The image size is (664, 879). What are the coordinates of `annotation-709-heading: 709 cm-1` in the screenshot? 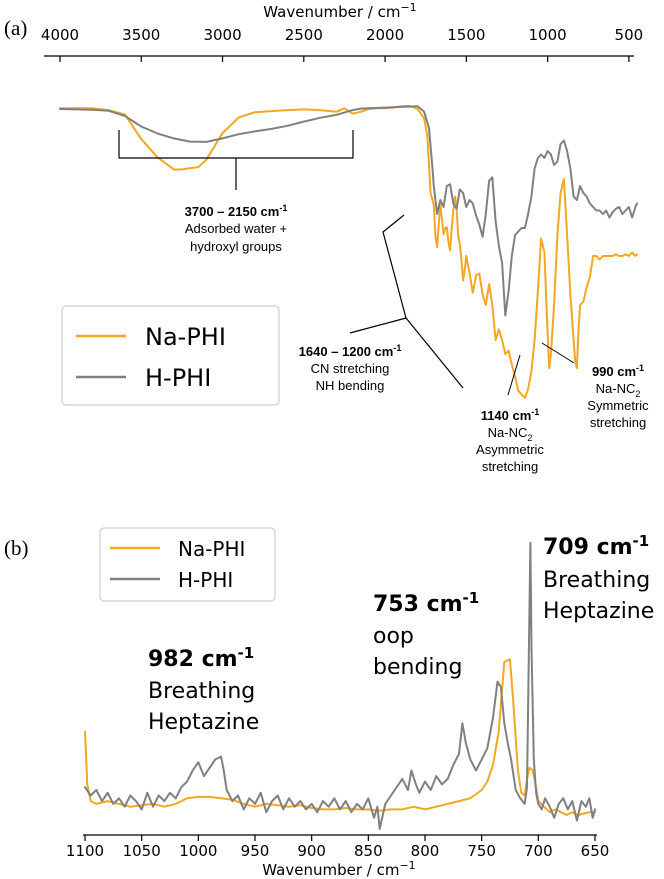 It's located at (596, 546).